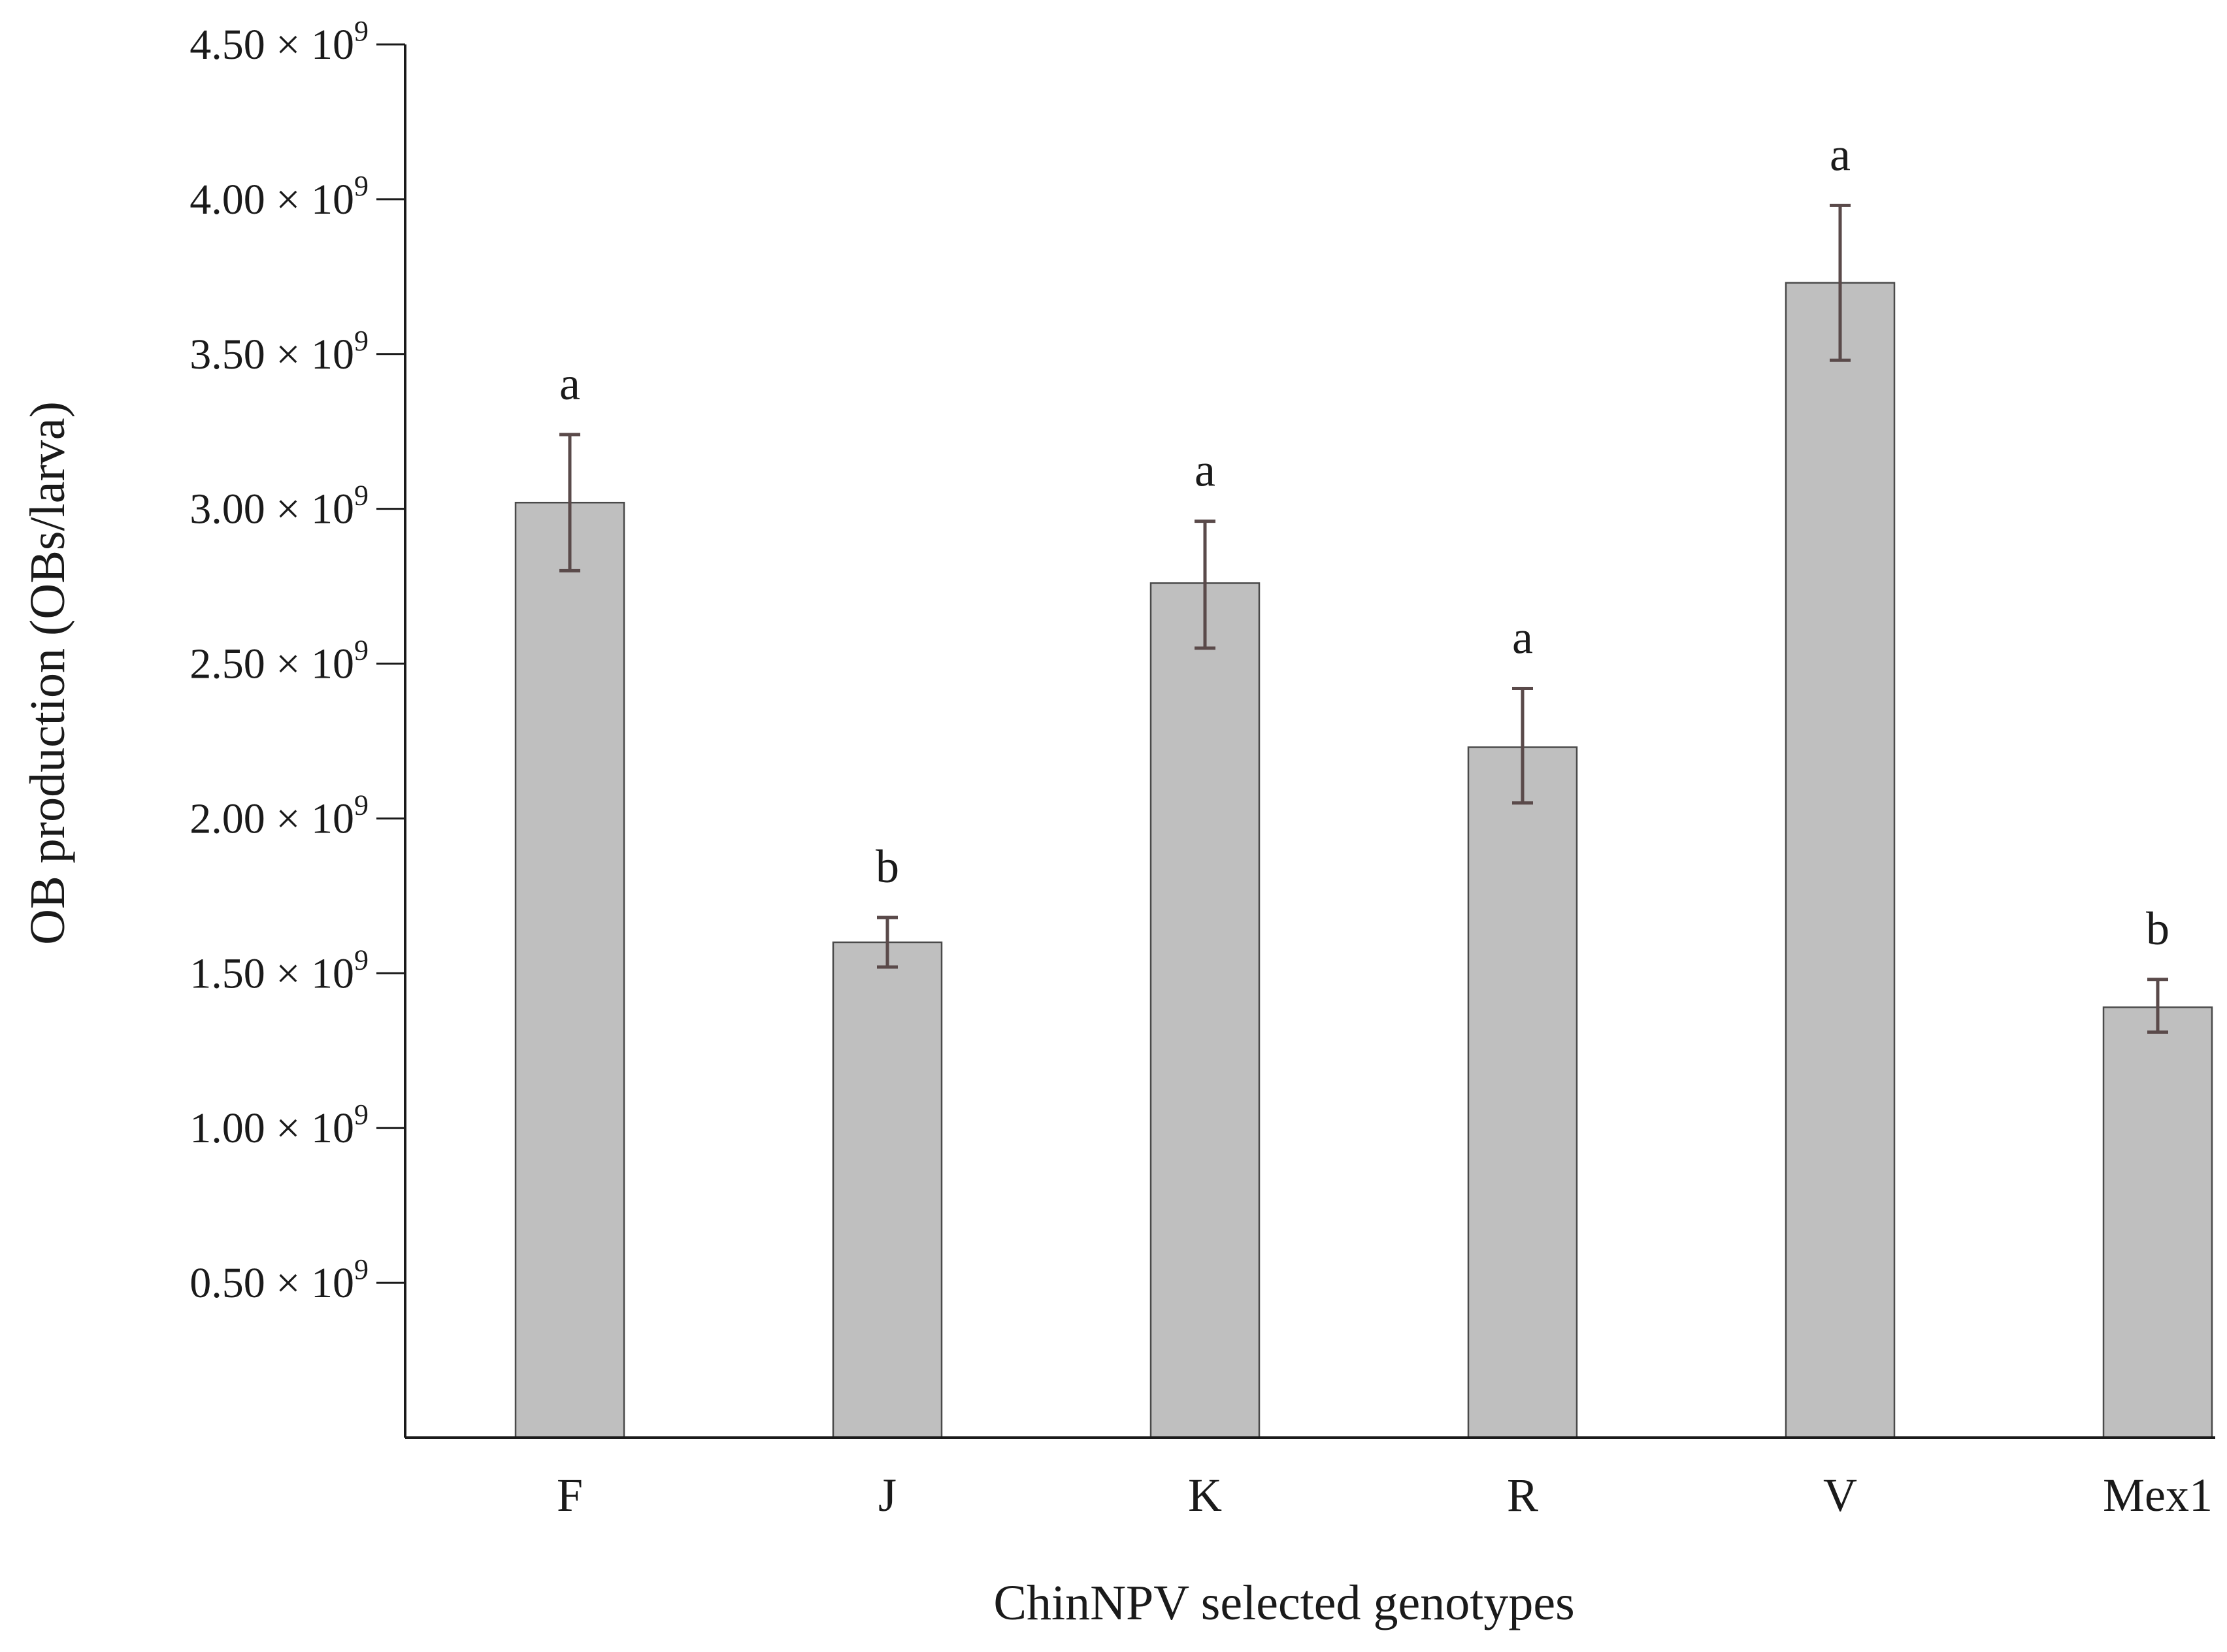 Image resolution: width=2227 pixels, height=1652 pixels. What do you see at coordinates (570, 1495) in the screenshot?
I see `x-tick-label: F` at bounding box center [570, 1495].